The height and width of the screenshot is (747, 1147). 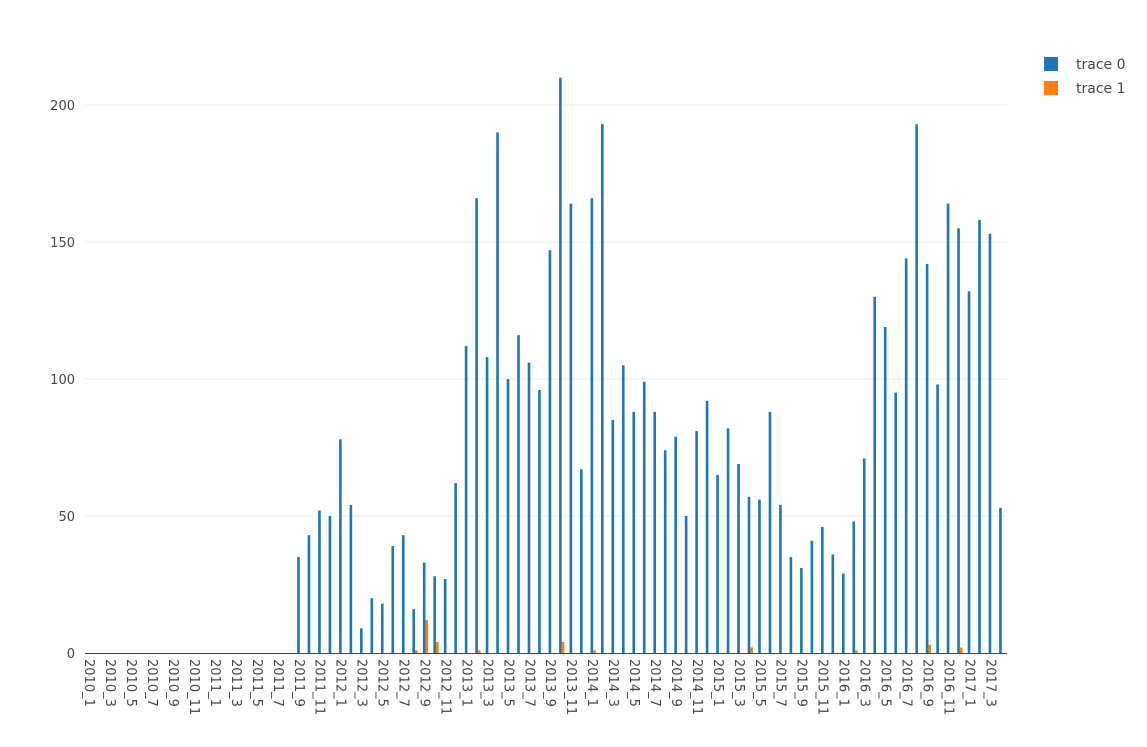 What do you see at coordinates (1101, 89) in the screenshot?
I see `legend-label-trace-1: trace 1` at bounding box center [1101, 89].